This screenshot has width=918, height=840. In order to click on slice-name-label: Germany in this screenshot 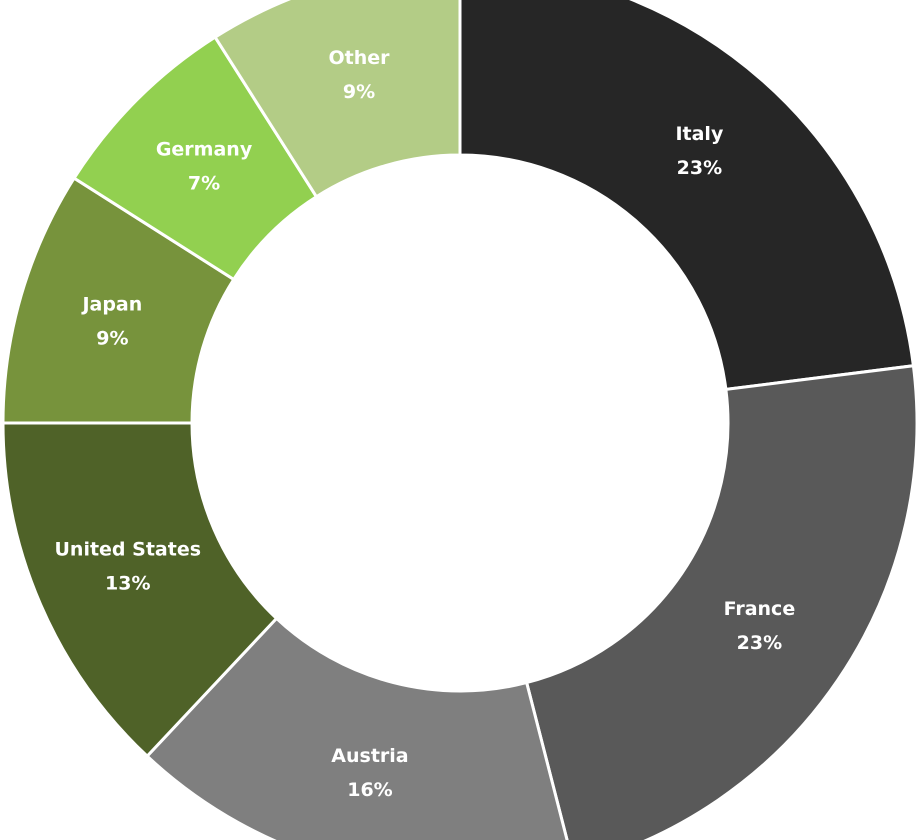, I will do `click(204, 150)`.